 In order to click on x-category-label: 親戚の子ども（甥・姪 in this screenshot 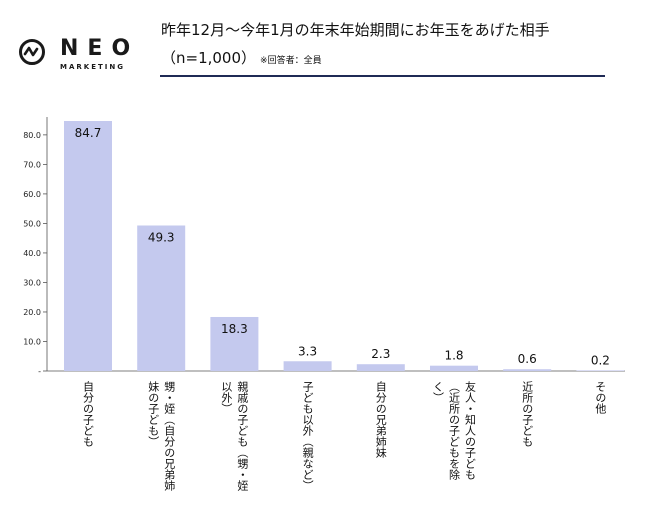, I will do `click(242, 436)`.